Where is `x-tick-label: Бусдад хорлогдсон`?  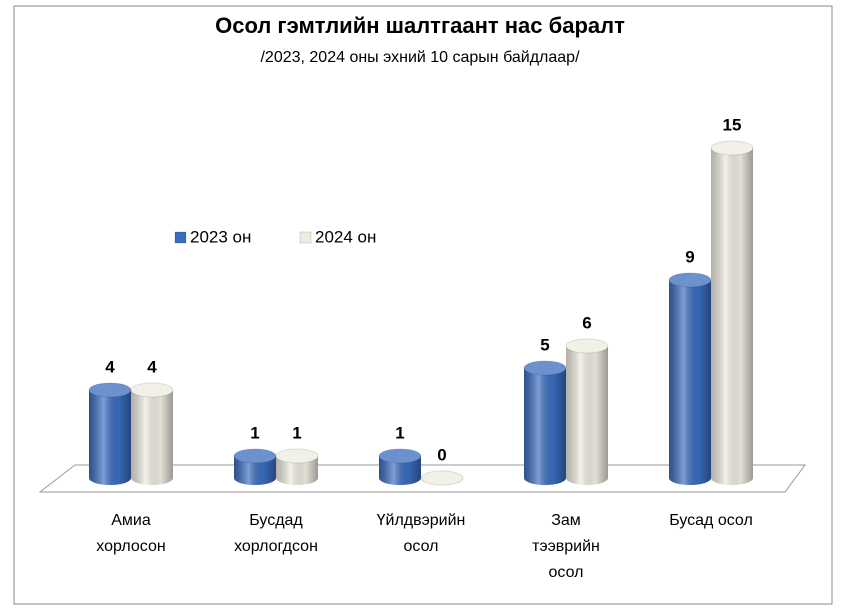
x-tick-label: Бусдад хорлогдсон is located at coordinates (276, 533).